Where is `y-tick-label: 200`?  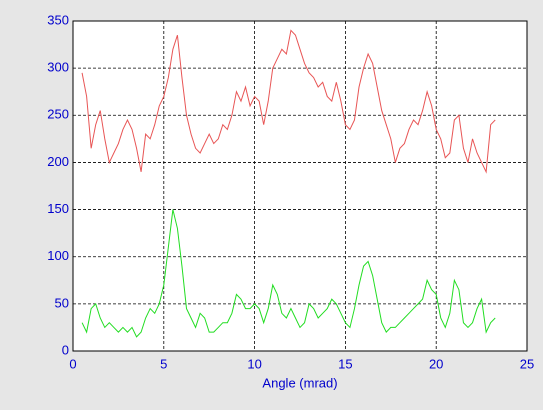
y-tick-label: 200 is located at coordinates (58, 161).